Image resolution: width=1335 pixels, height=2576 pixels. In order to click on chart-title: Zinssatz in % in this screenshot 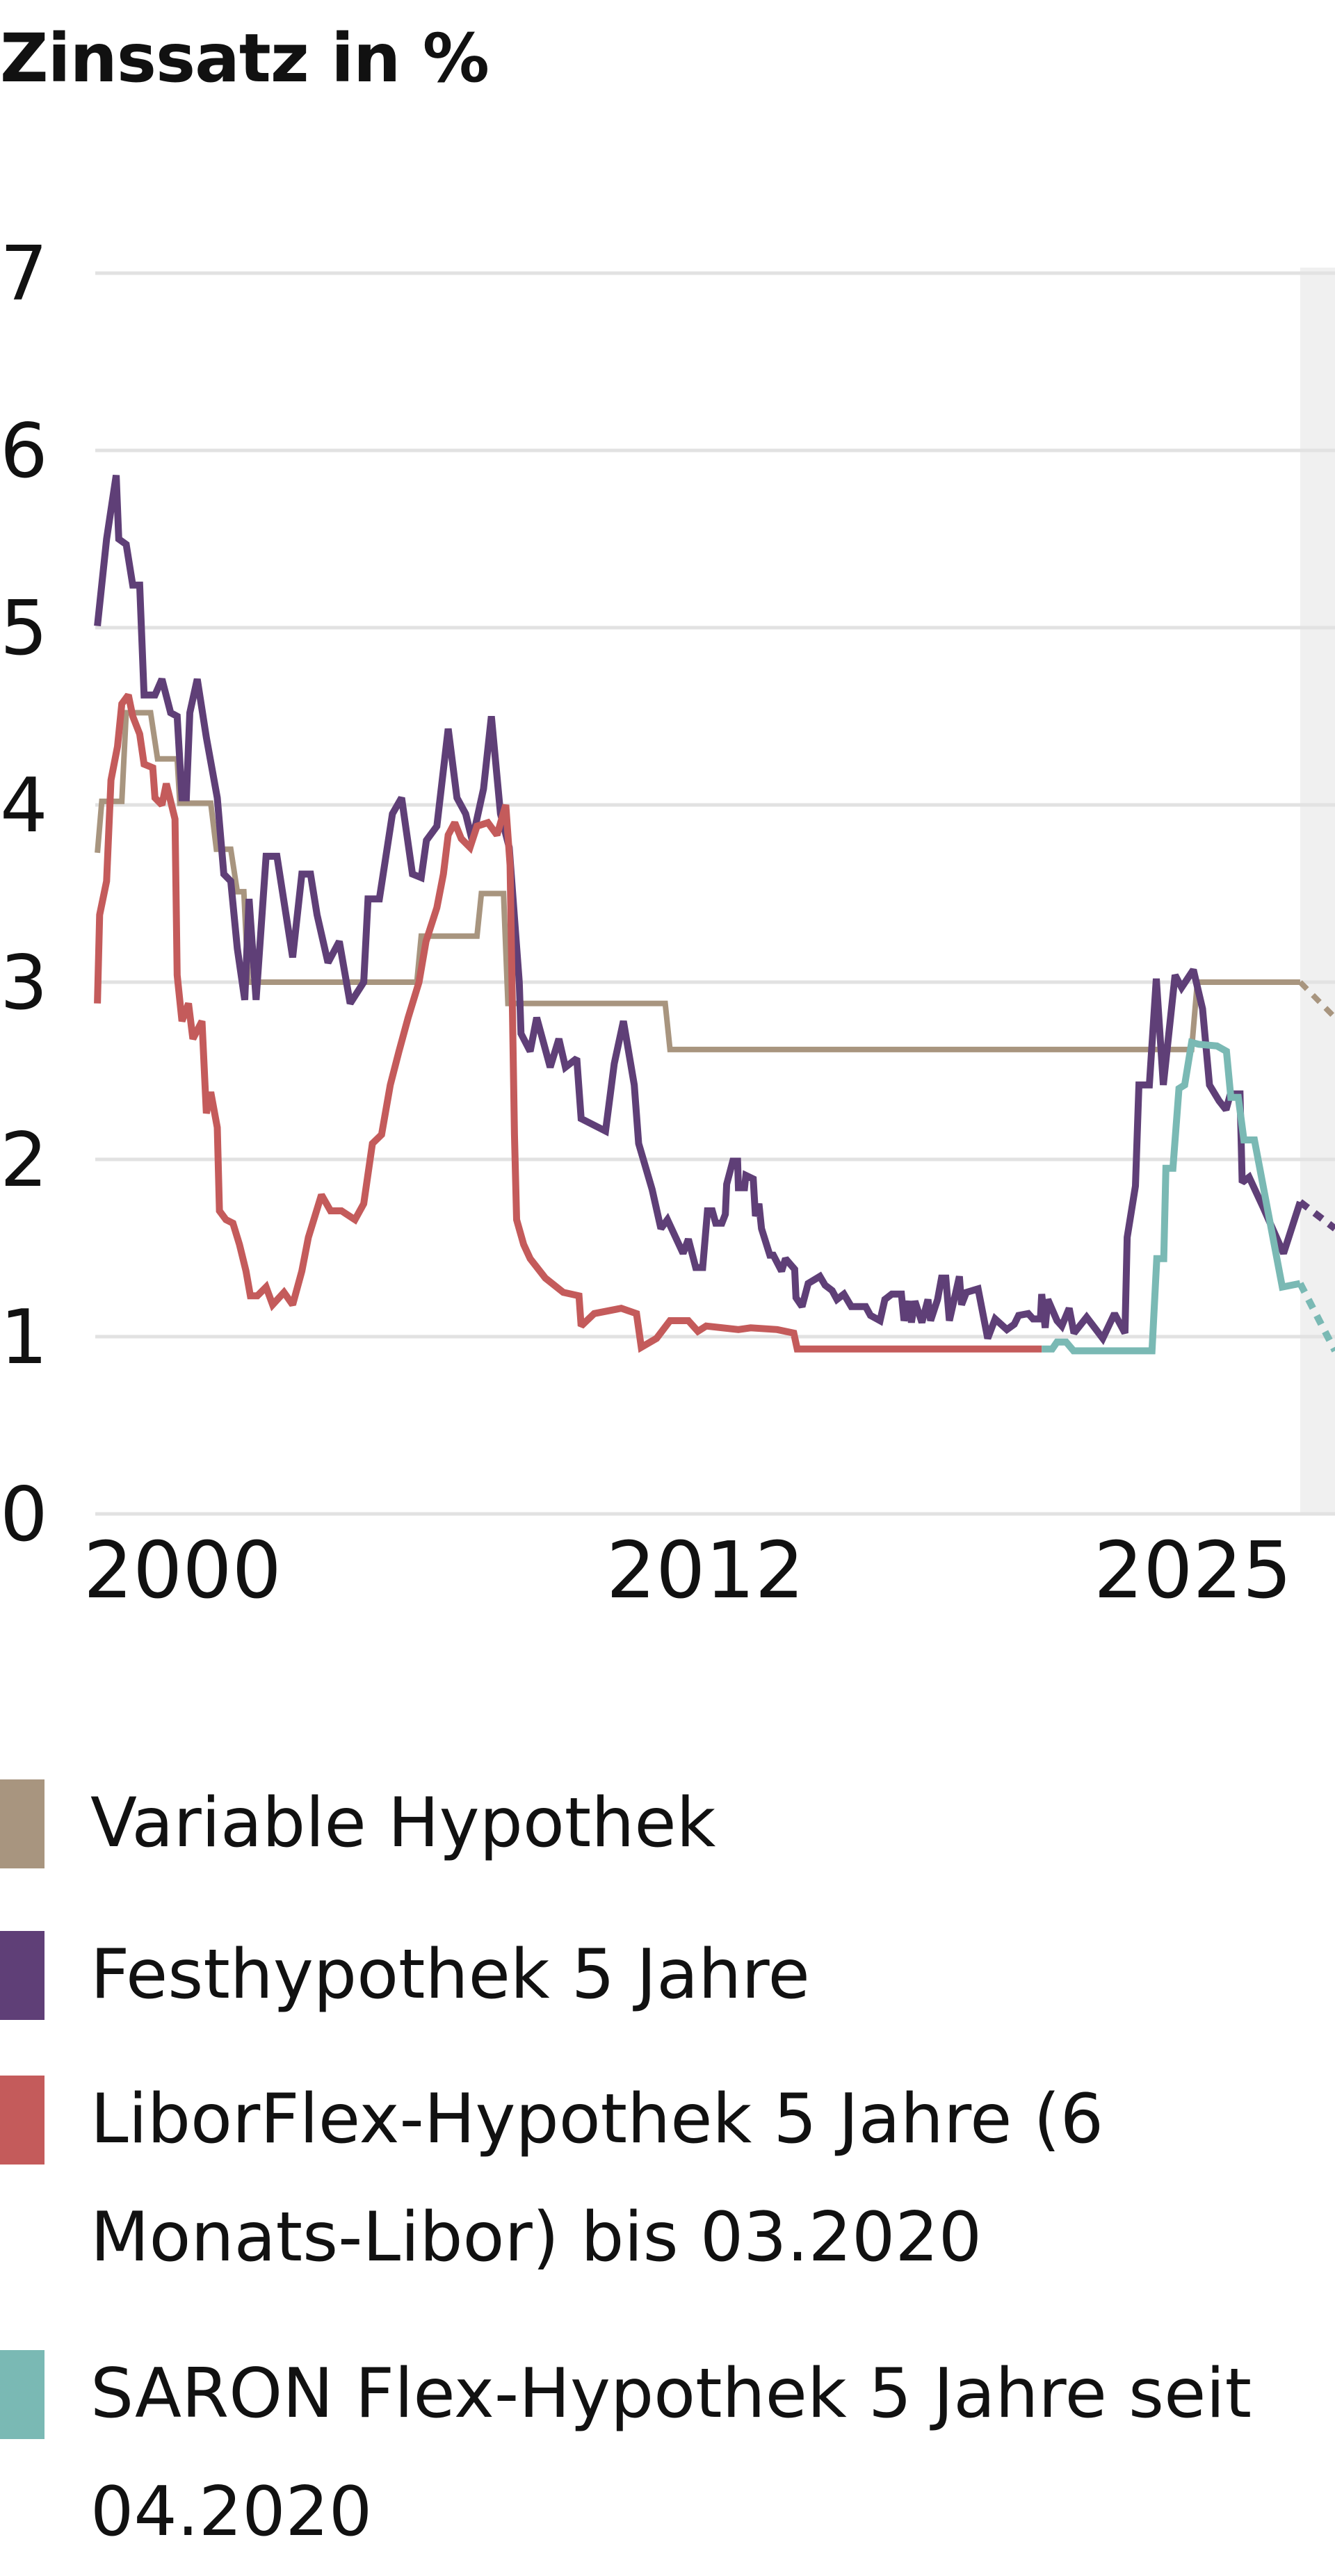, I will do `click(245, 58)`.